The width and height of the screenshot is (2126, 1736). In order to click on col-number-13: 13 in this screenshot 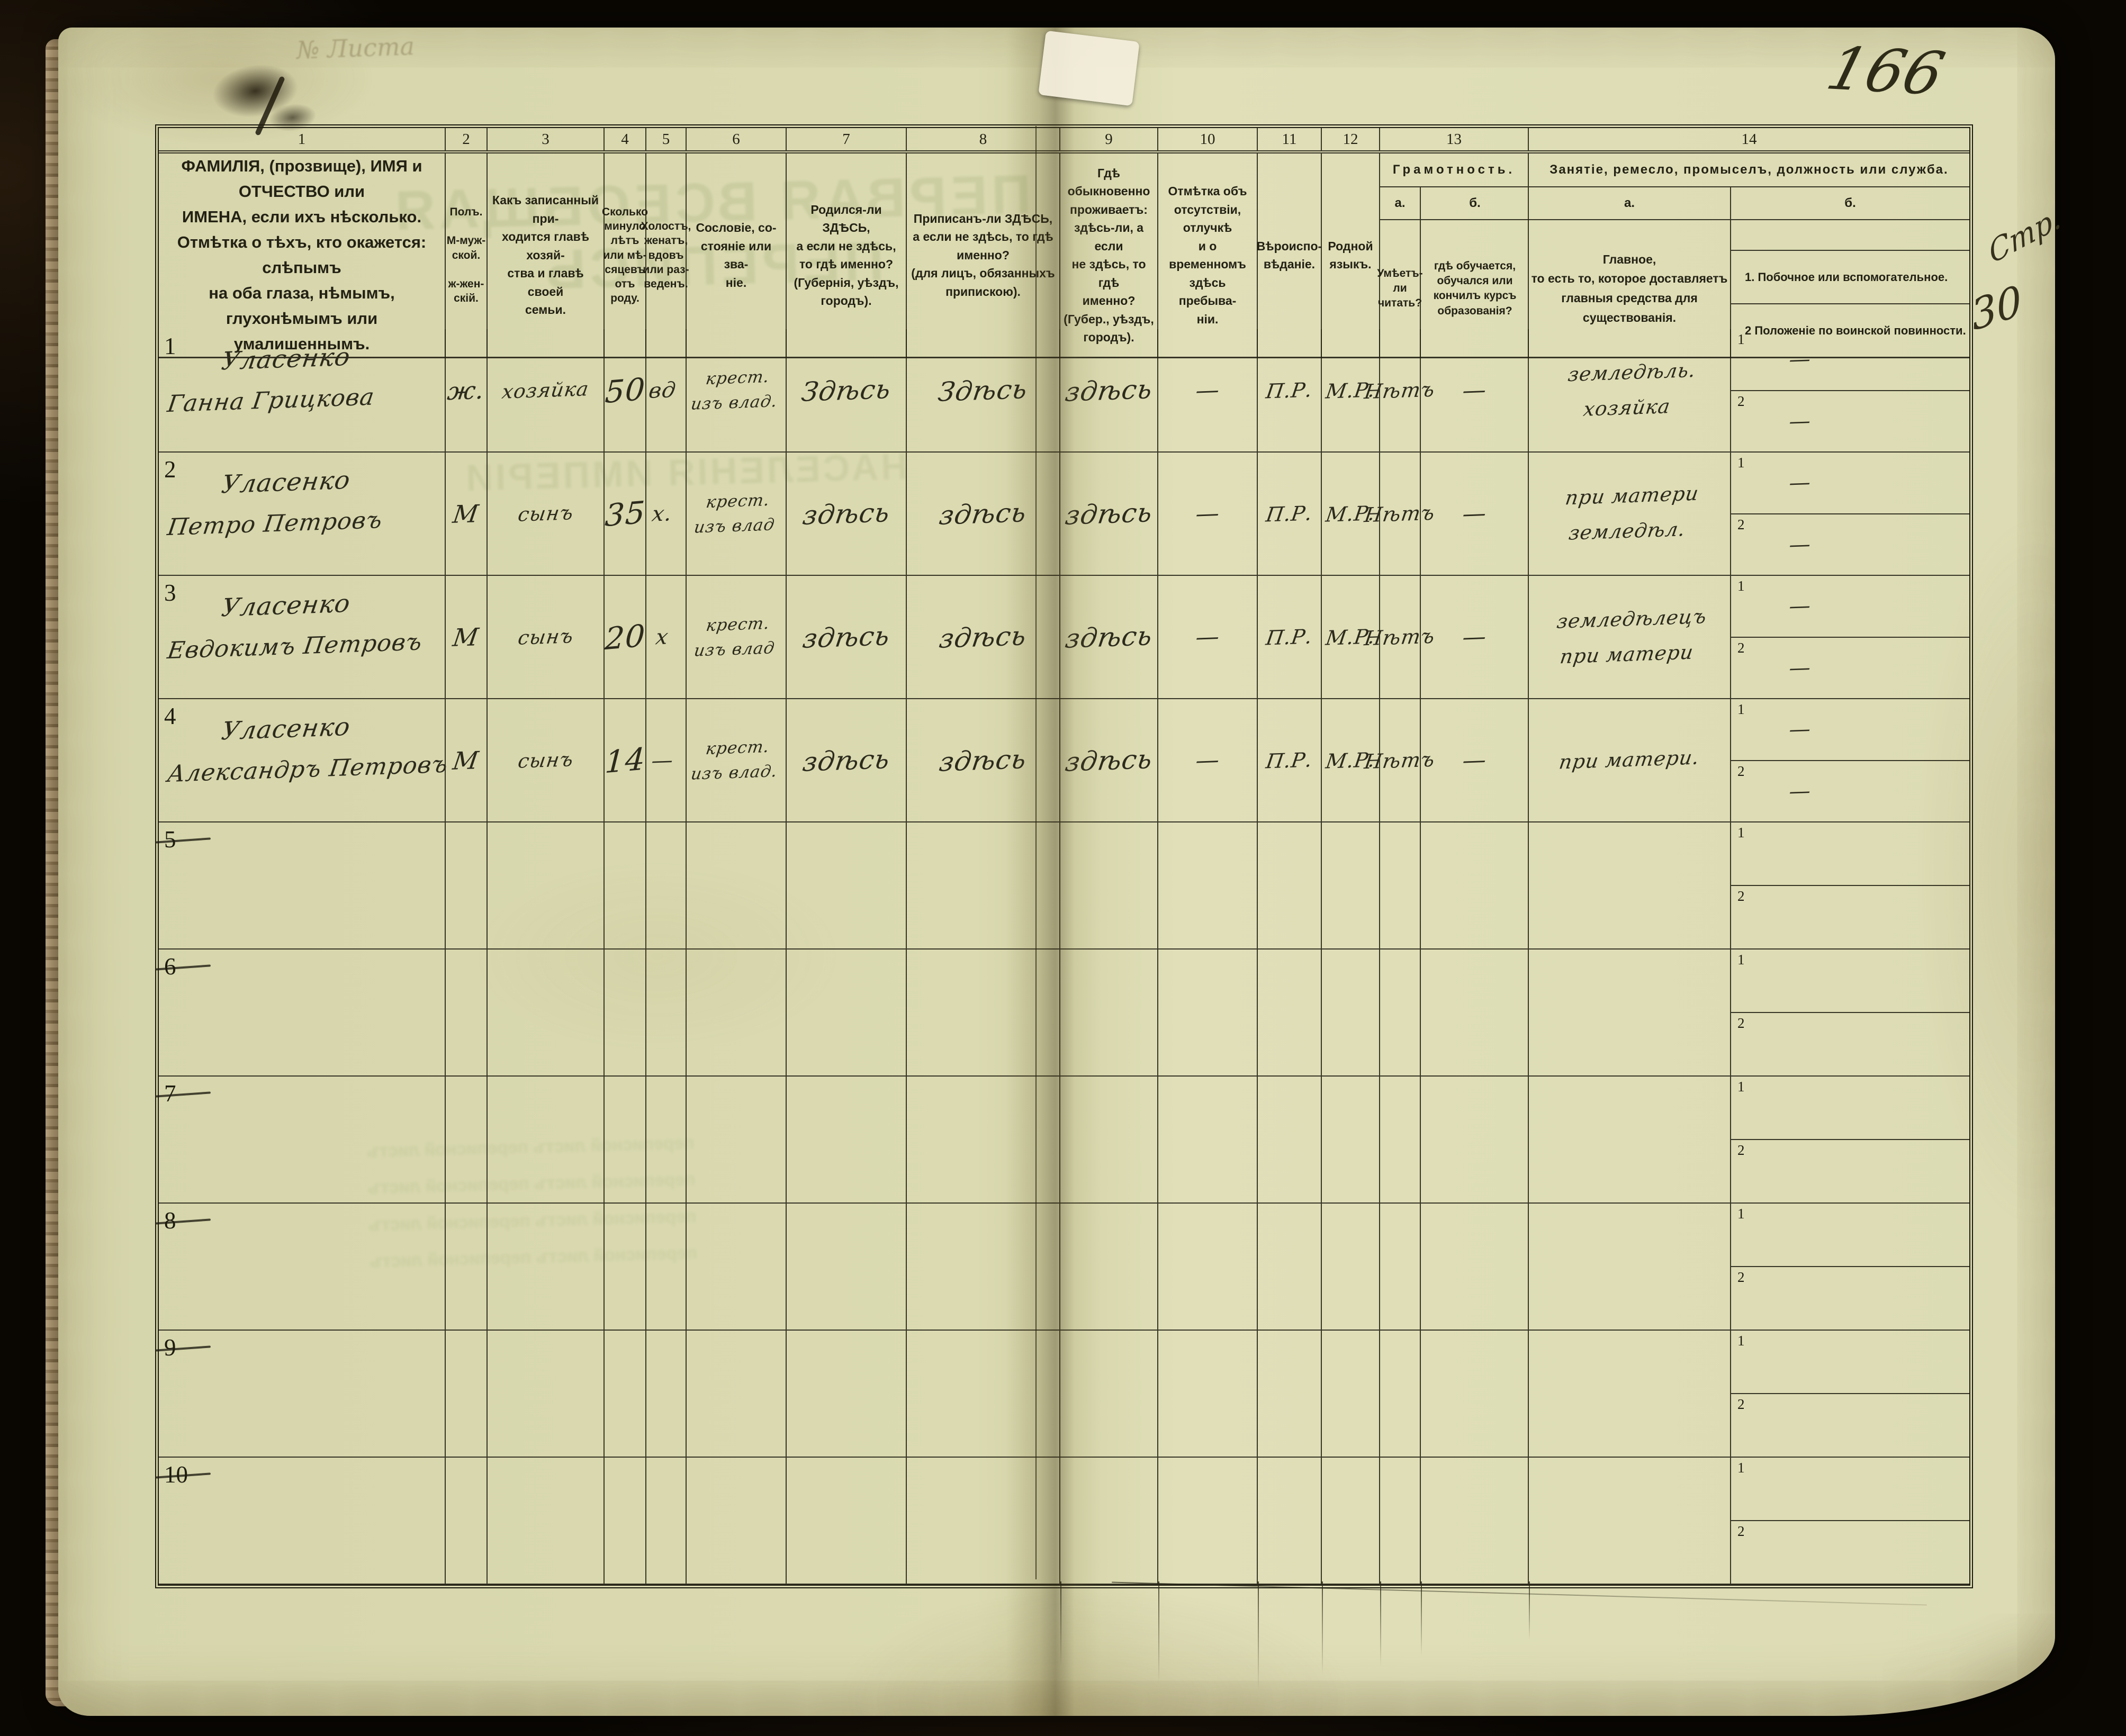, I will do `click(1454, 139)`.